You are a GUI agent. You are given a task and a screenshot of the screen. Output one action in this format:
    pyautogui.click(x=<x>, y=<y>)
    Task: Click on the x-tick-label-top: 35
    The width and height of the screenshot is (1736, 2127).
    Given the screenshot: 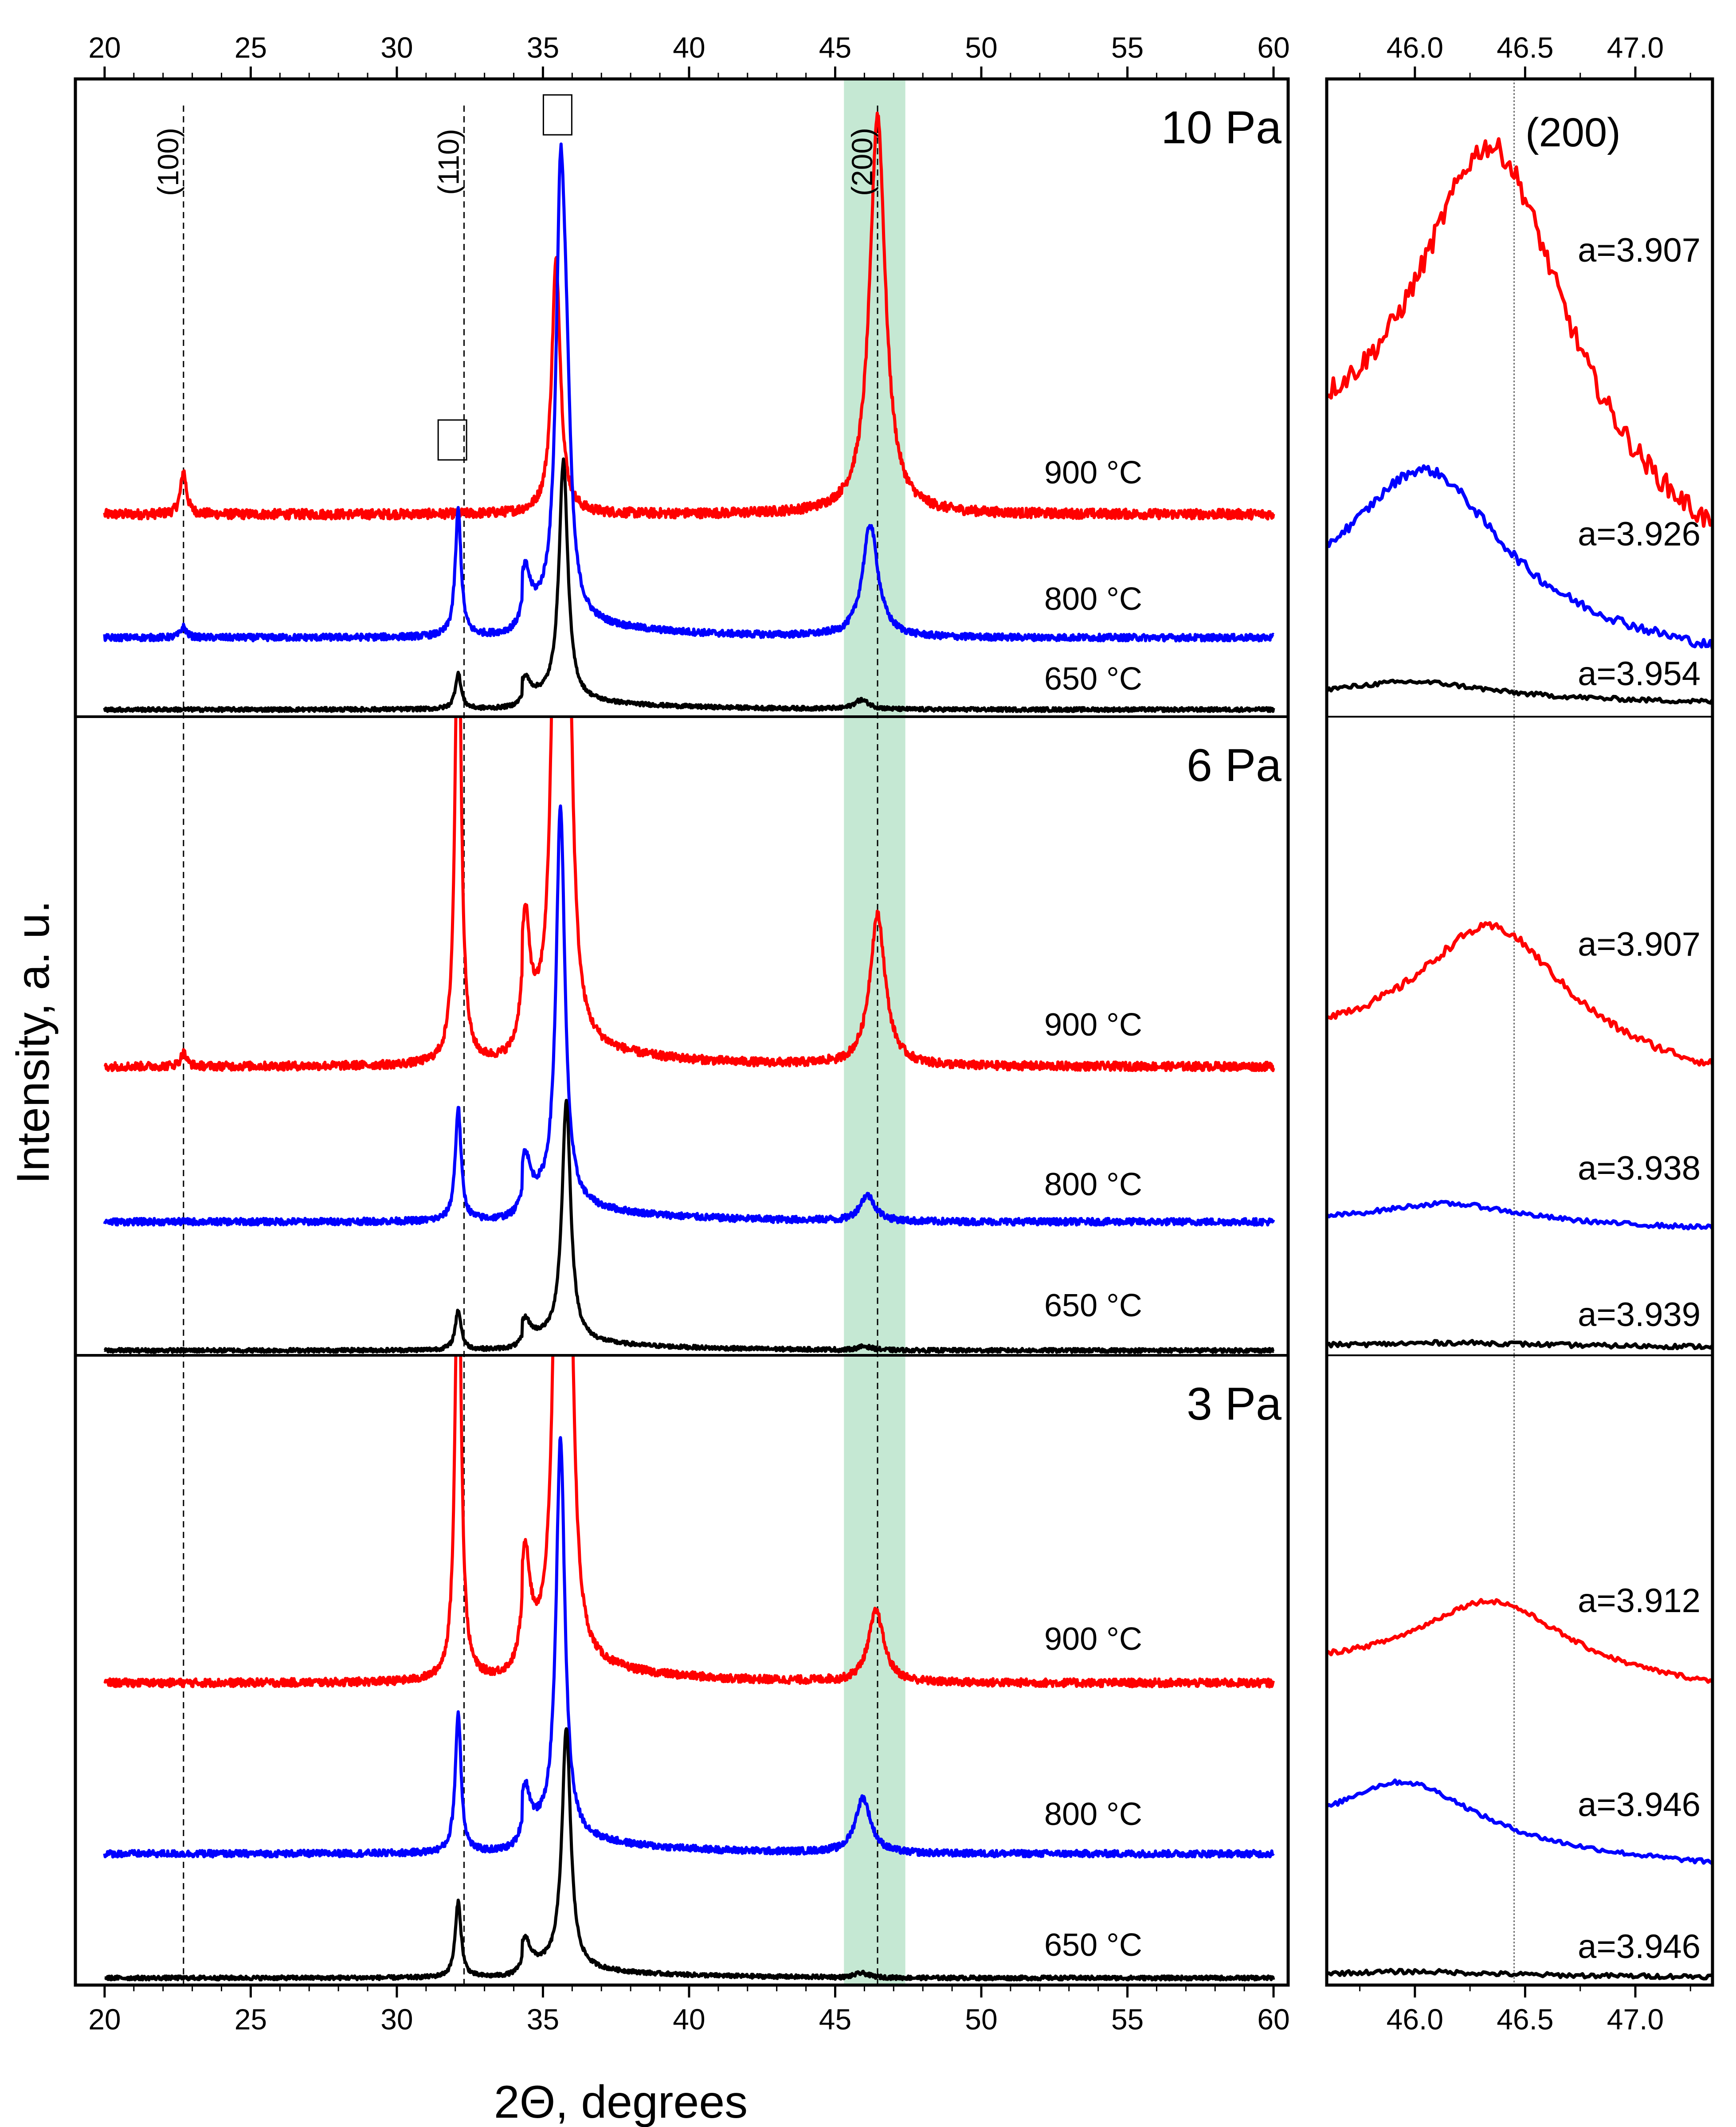 What is the action you would take?
    pyautogui.click(x=543, y=47)
    